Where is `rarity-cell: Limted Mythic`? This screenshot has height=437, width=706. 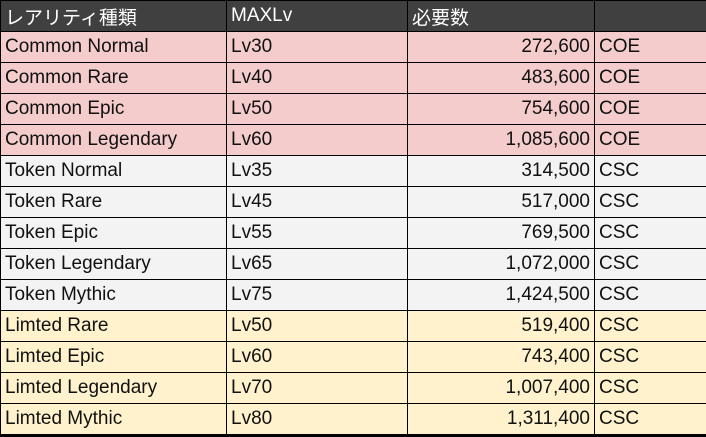
rarity-cell: Limted Mythic is located at coordinates (113, 419).